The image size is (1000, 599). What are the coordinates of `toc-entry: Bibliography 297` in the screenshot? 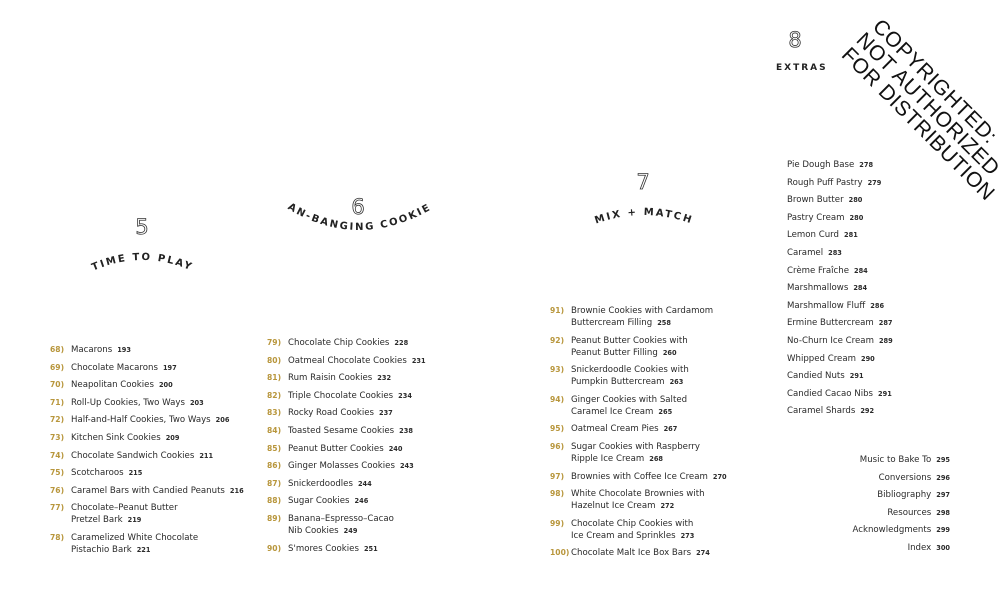 It's located at (901, 495).